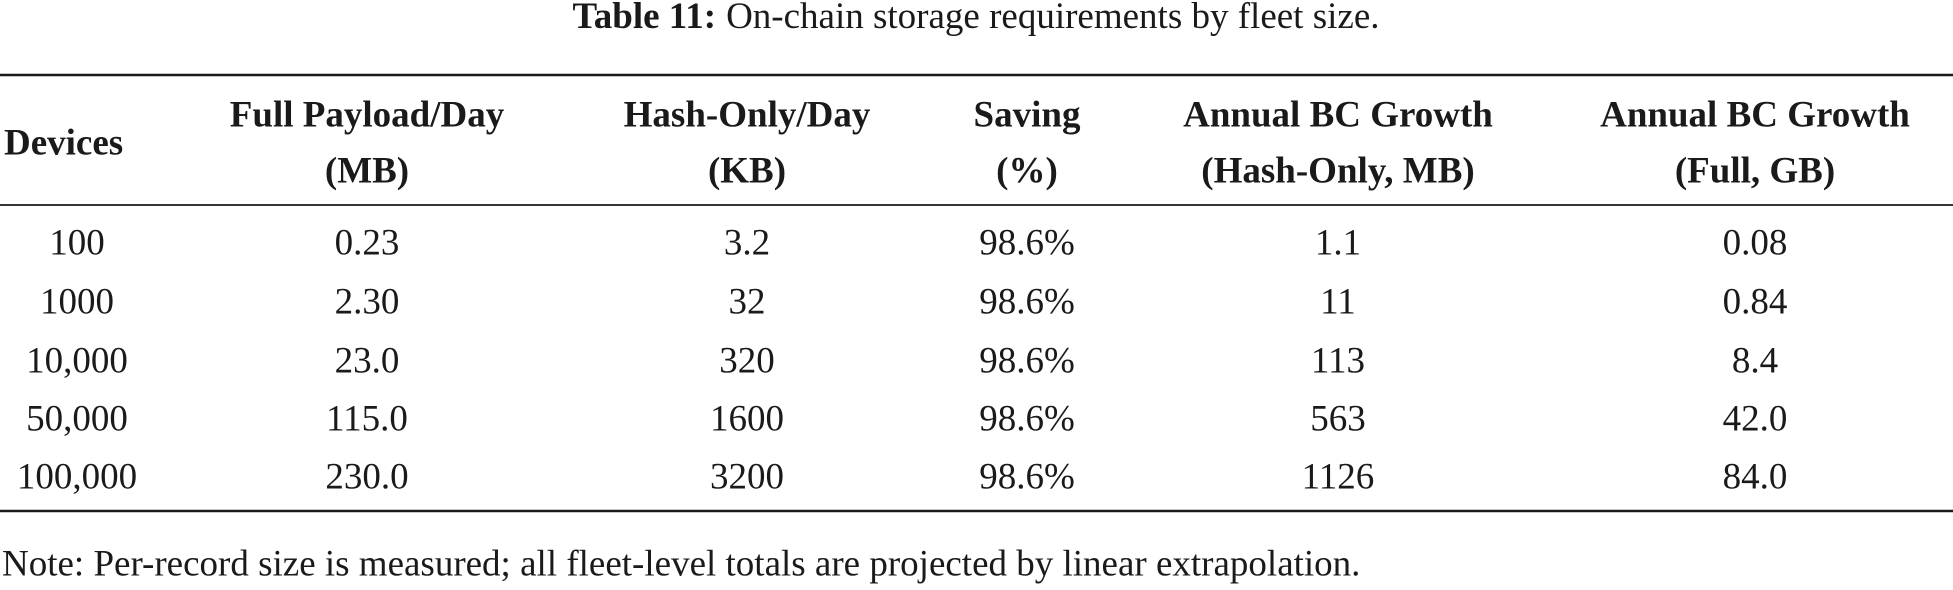  What do you see at coordinates (1338, 476) in the screenshot?
I see `table-cell: 1126` at bounding box center [1338, 476].